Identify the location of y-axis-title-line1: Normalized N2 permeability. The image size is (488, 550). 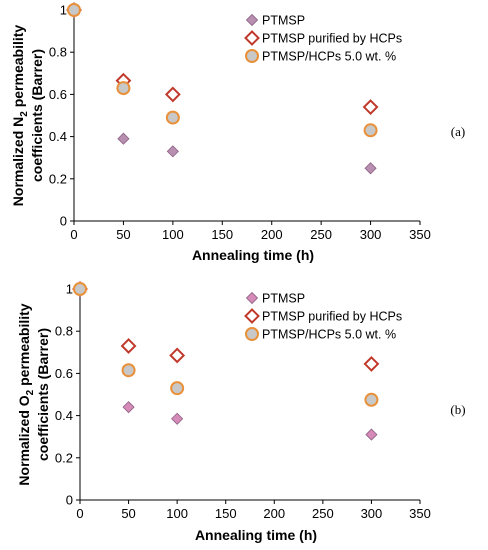
(20, 116).